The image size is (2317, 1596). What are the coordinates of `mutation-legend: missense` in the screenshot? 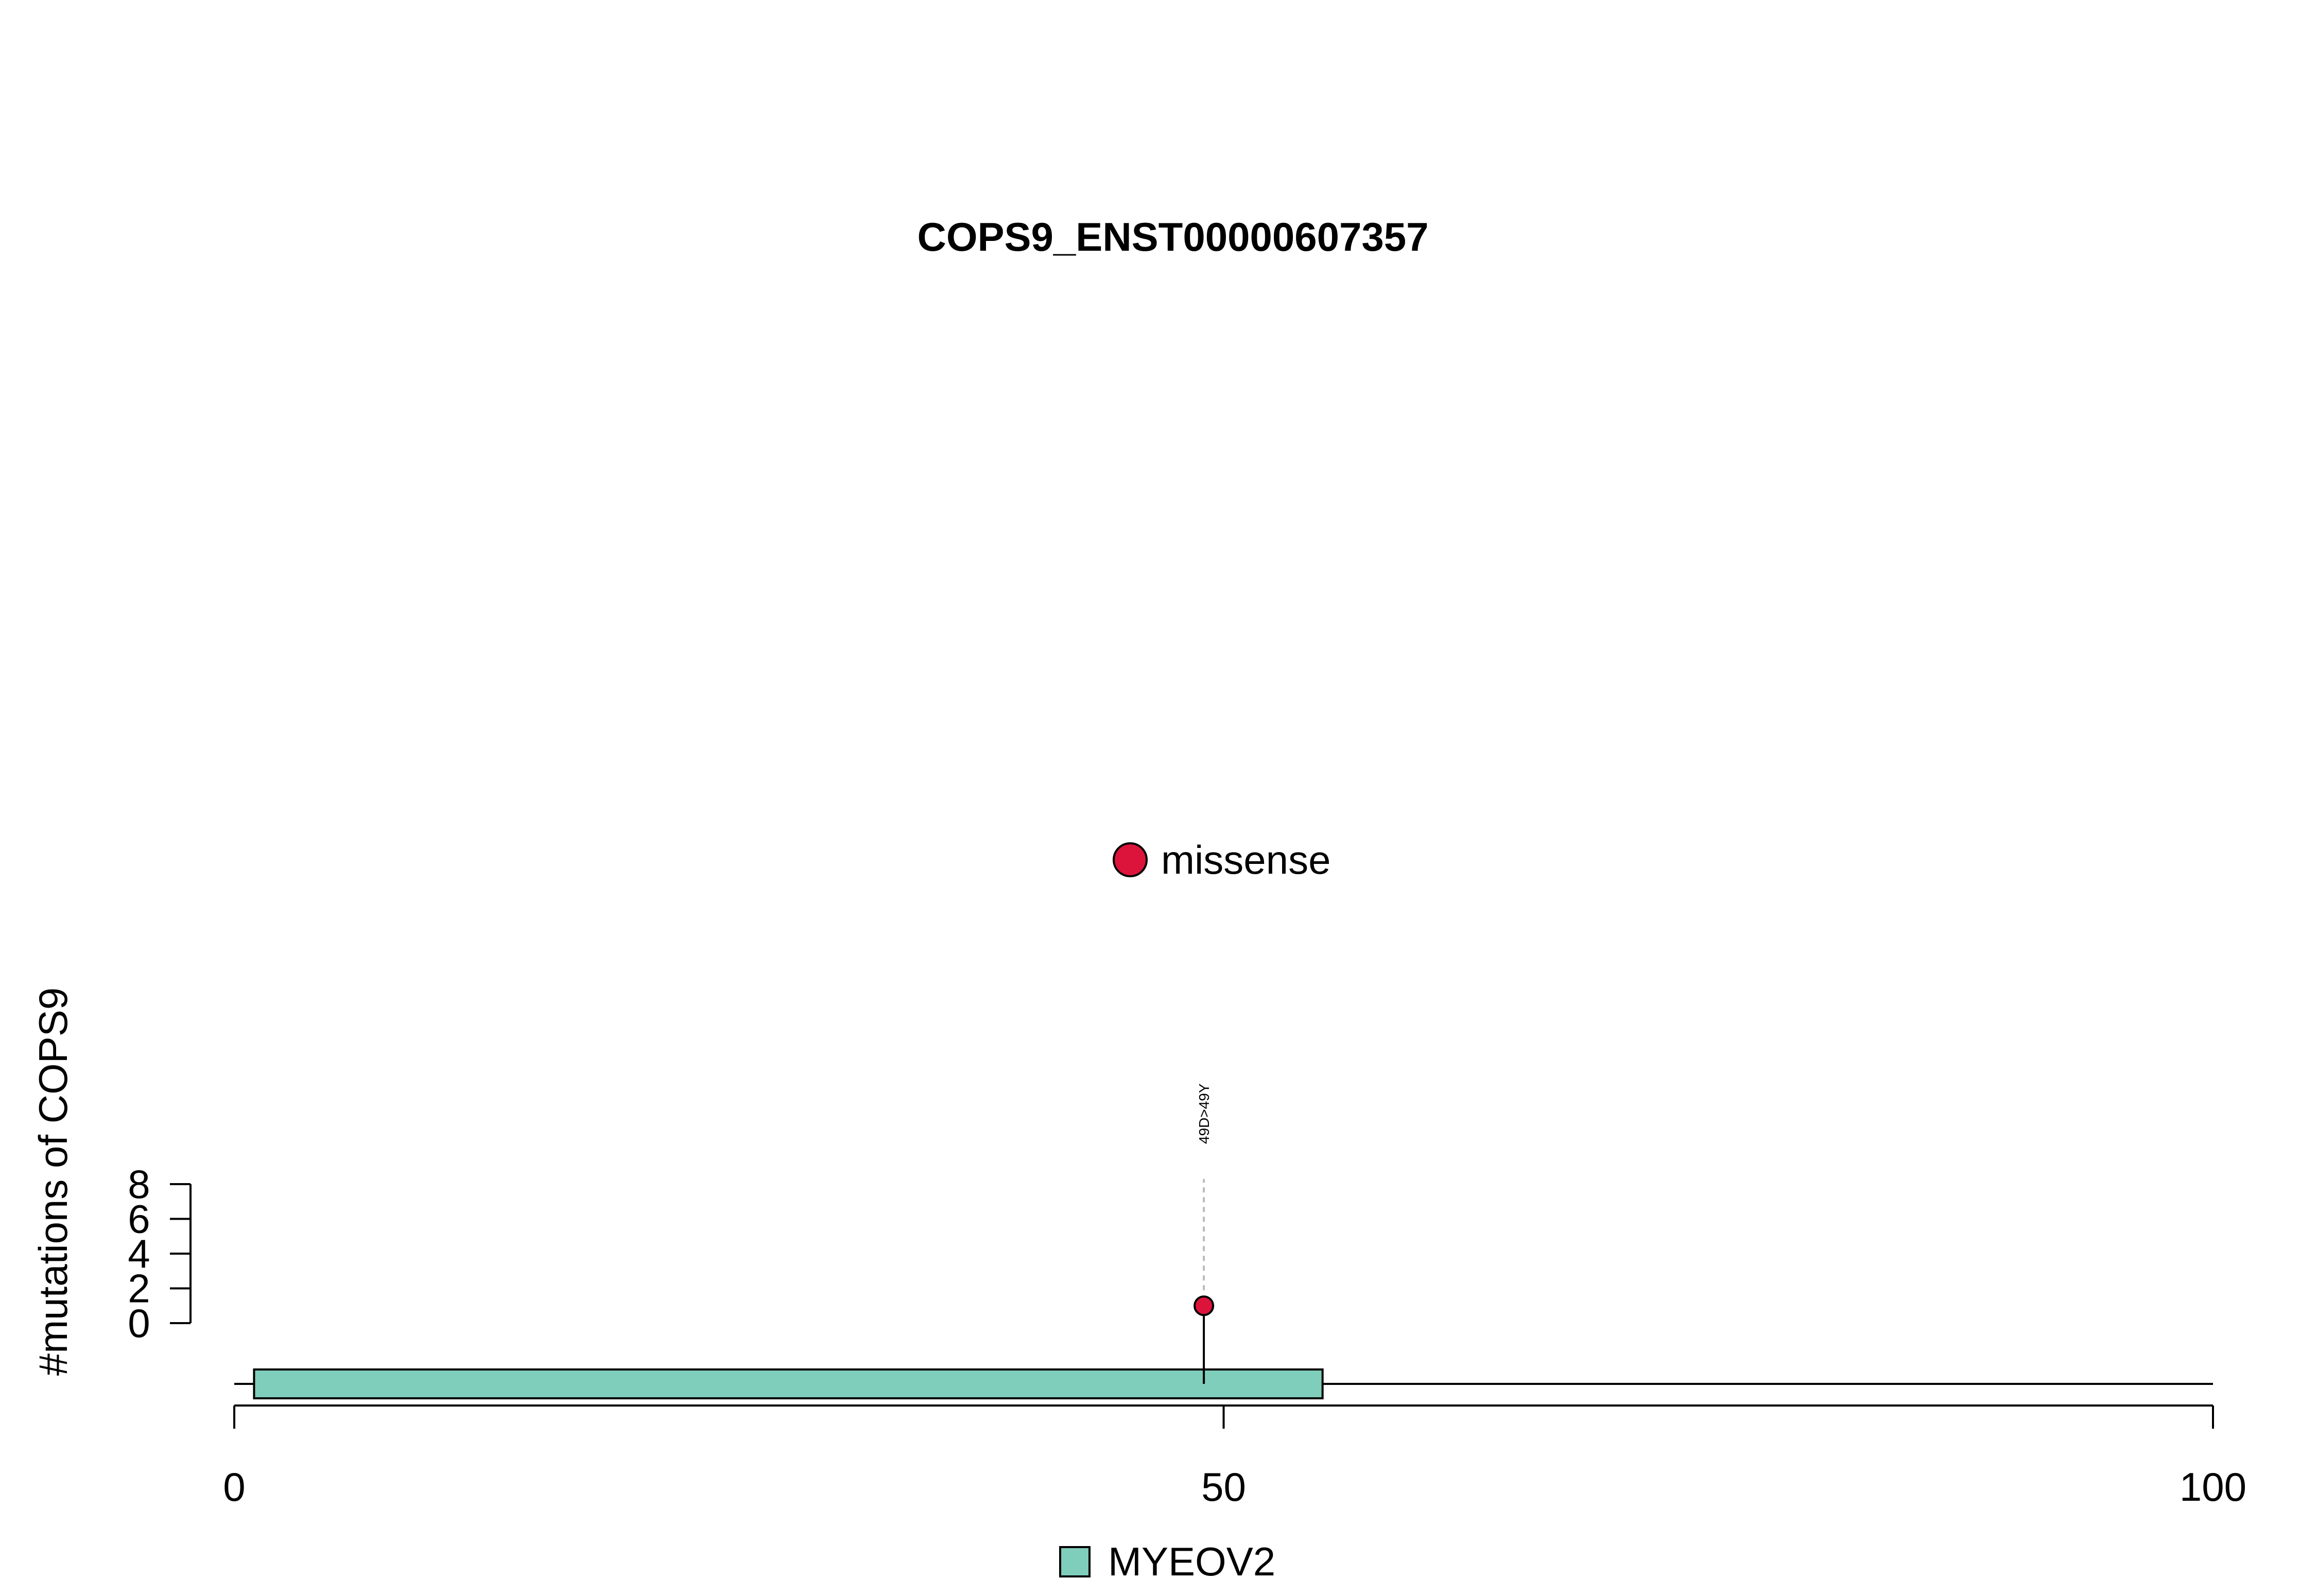 It's located at (1221, 860).